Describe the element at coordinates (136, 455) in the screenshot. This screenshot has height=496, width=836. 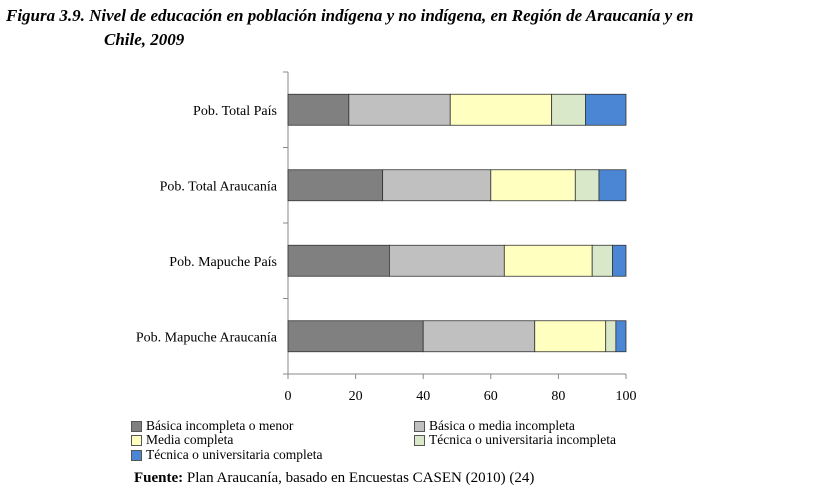
I see `legend-swatch-tecnica-completa` at that location.